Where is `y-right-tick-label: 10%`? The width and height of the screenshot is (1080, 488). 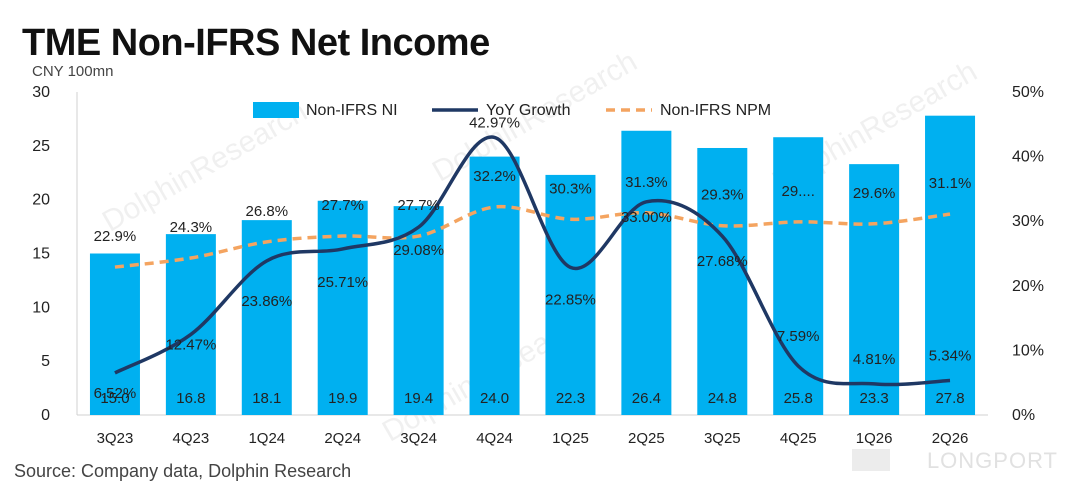
y-right-tick-label: 10% is located at coordinates (1028, 350).